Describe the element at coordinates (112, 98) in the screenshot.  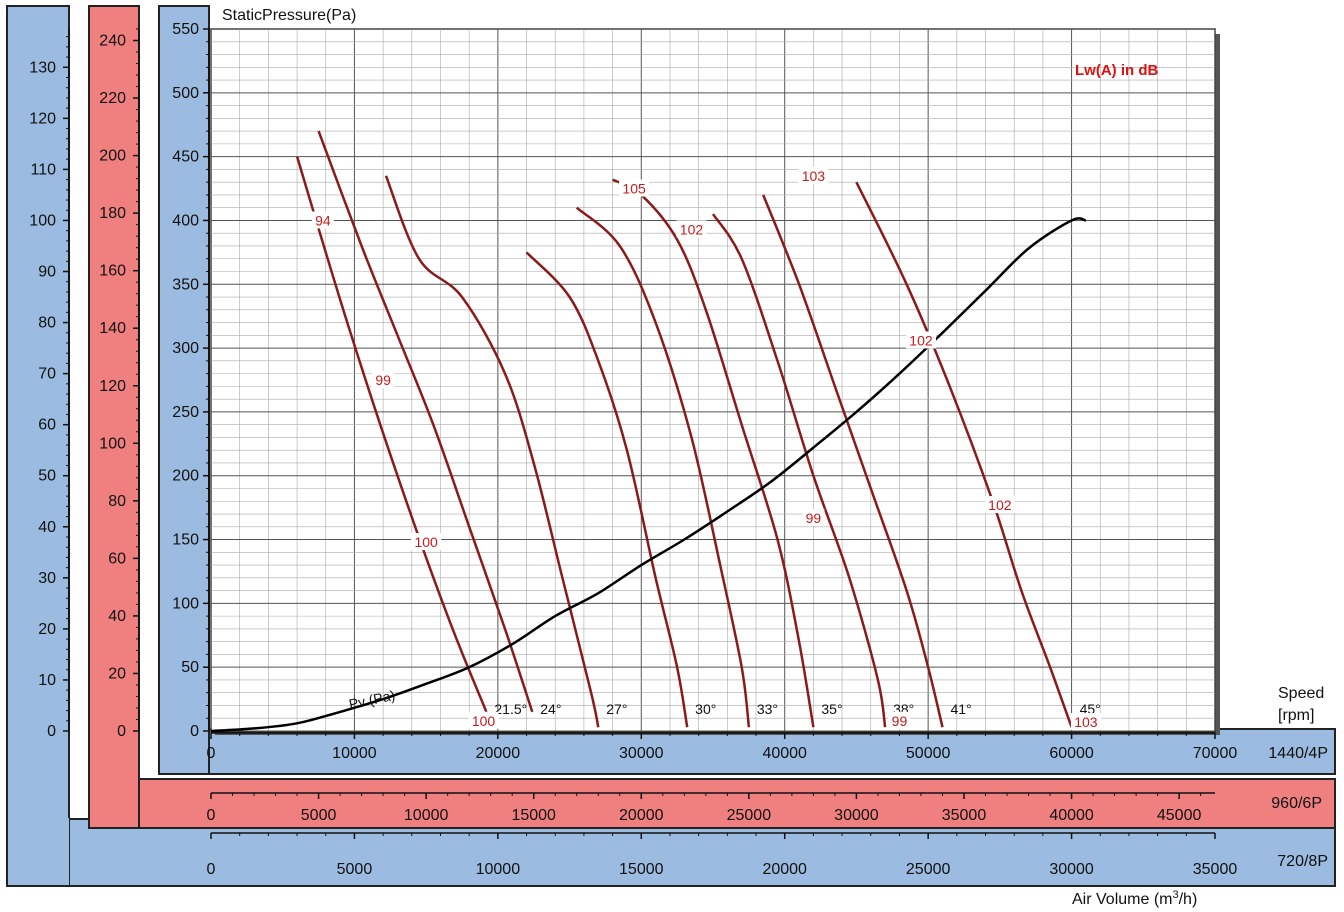
I see `y-tick-label: 220` at that location.